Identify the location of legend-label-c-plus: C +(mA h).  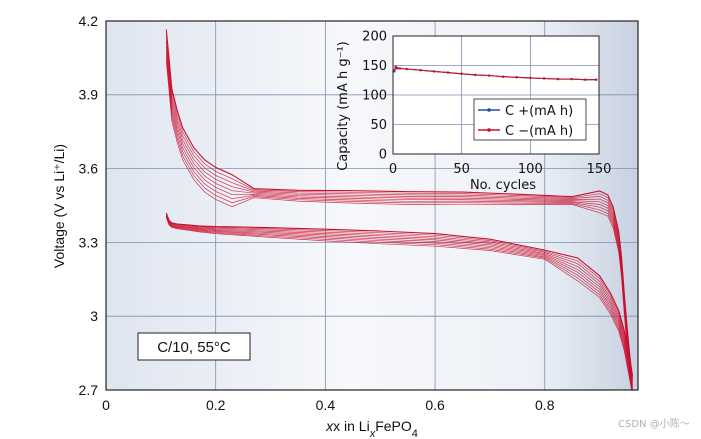
(539, 111).